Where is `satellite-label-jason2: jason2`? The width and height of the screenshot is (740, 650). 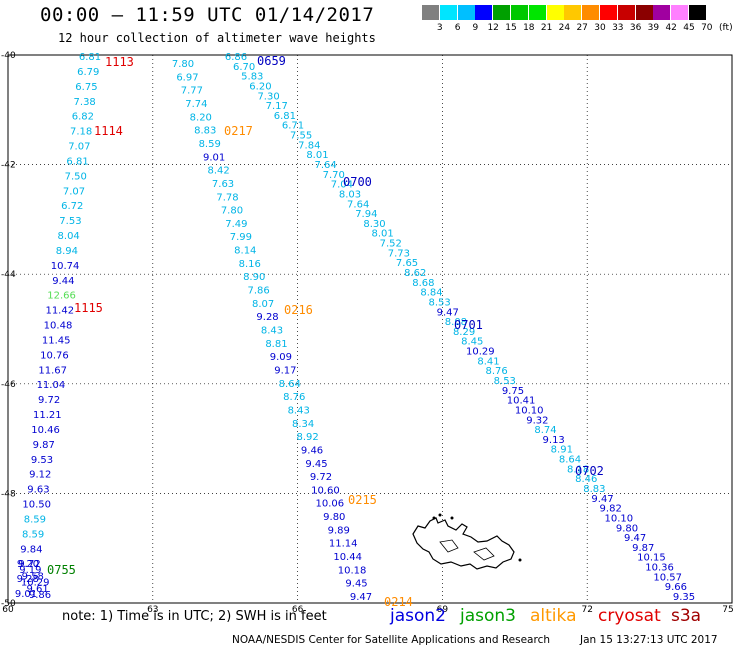 satellite-label-jason2: jason2 is located at coordinates (418, 616).